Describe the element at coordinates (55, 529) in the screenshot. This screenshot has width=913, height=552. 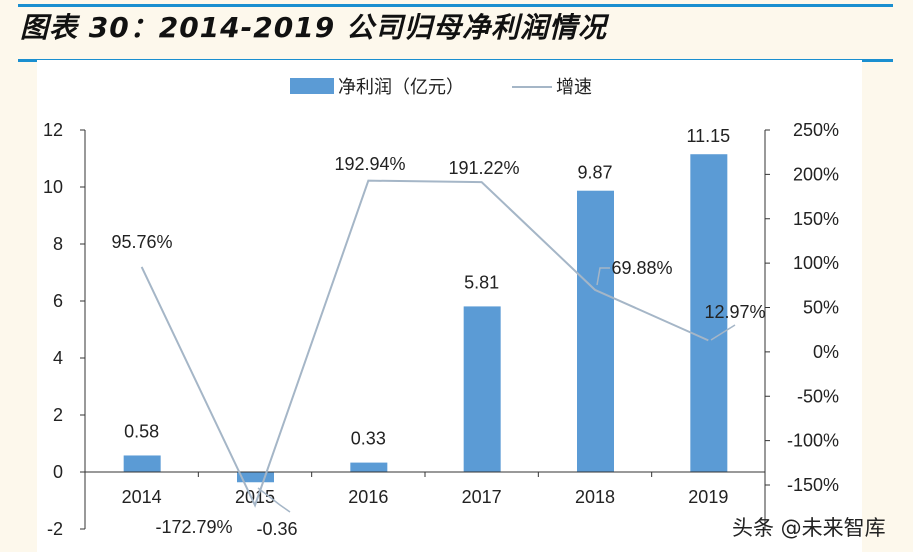
I see `left-axis-tick-label: -2` at that location.